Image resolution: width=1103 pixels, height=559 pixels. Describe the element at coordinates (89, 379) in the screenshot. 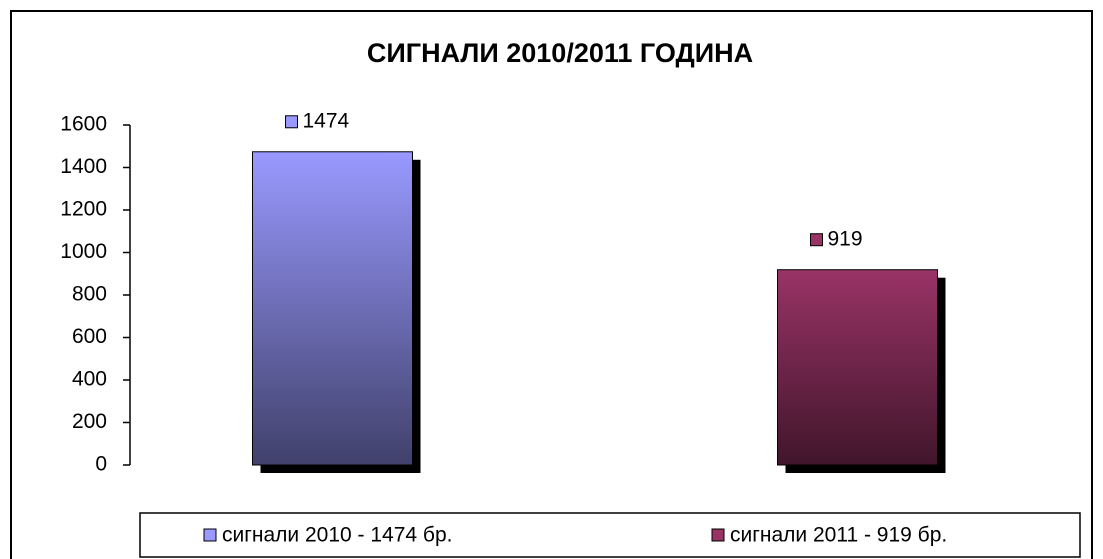

I see `y-tick-label: 400` at that location.